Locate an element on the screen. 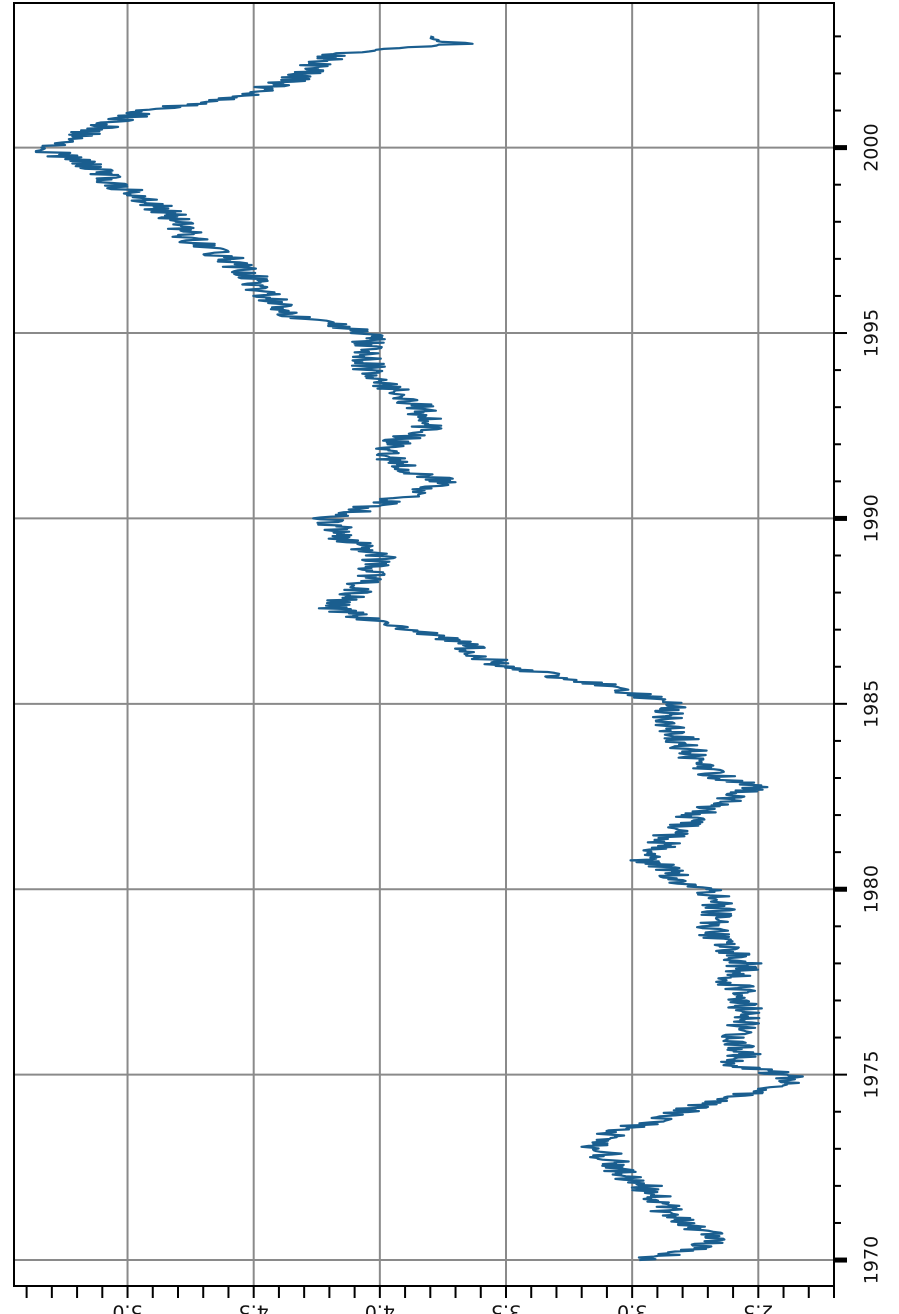  tick-label-time: 1990 is located at coordinates (872, 518).